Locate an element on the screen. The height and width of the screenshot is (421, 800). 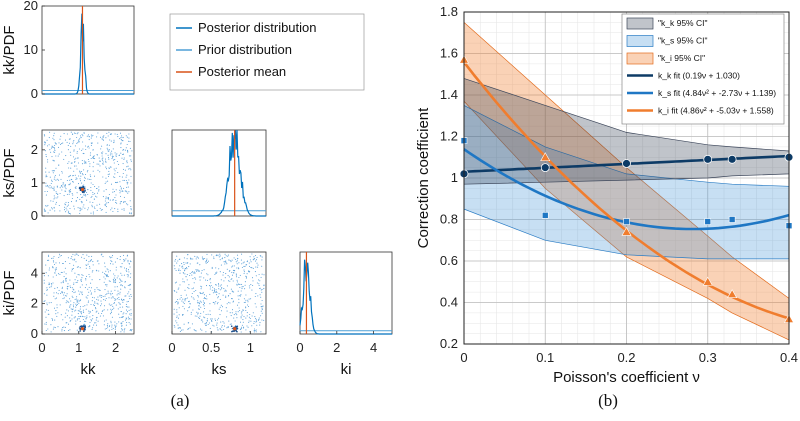
ytick-label-b: 0.8 is located at coordinates (449, 219).